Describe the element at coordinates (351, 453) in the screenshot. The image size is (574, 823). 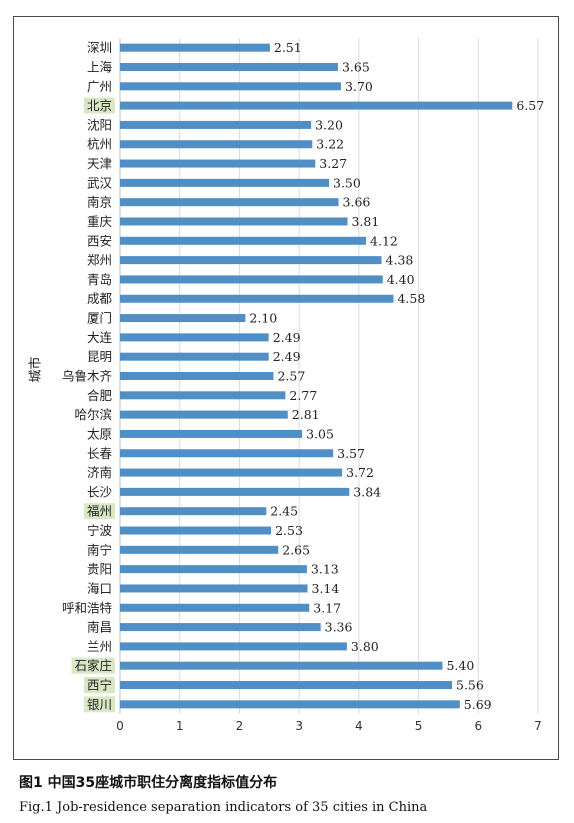
I see `value-label: 3.57` at that location.